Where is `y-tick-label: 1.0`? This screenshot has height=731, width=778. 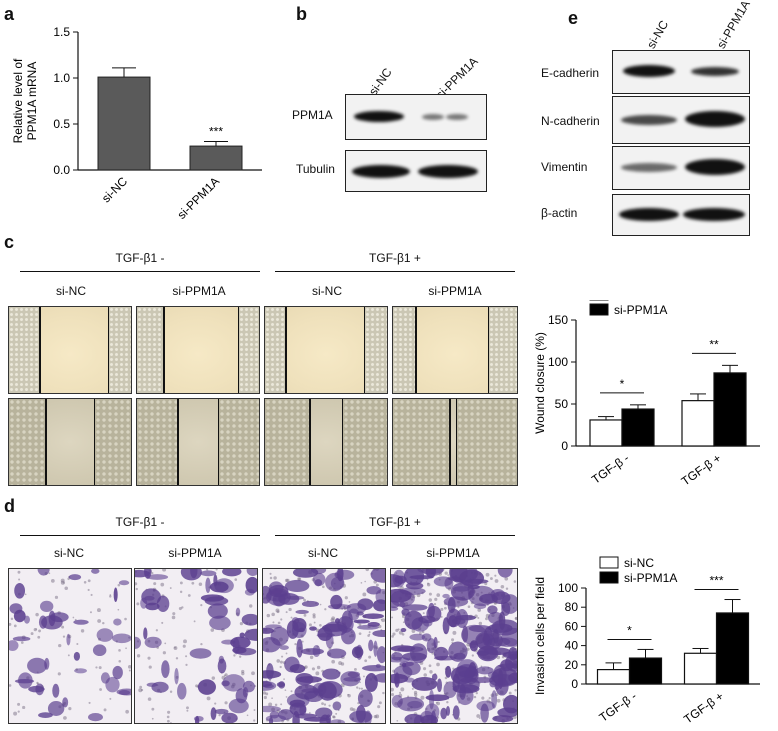 y-tick-label: 1.0 is located at coordinates (61, 78).